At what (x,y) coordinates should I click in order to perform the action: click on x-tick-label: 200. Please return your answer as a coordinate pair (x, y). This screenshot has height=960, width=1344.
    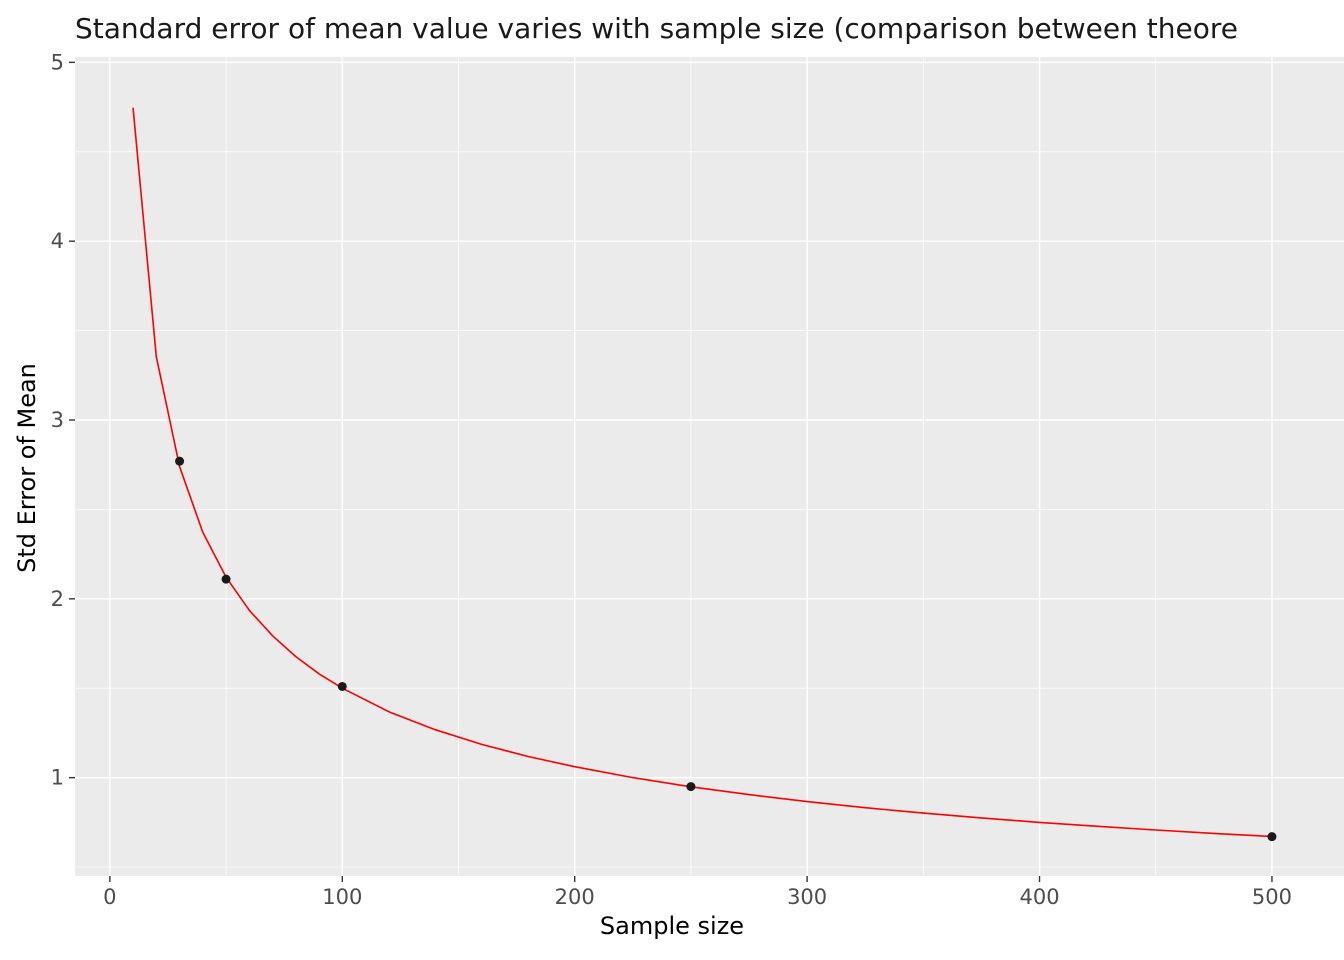
    Looking at the image, I should click on (575, 897).